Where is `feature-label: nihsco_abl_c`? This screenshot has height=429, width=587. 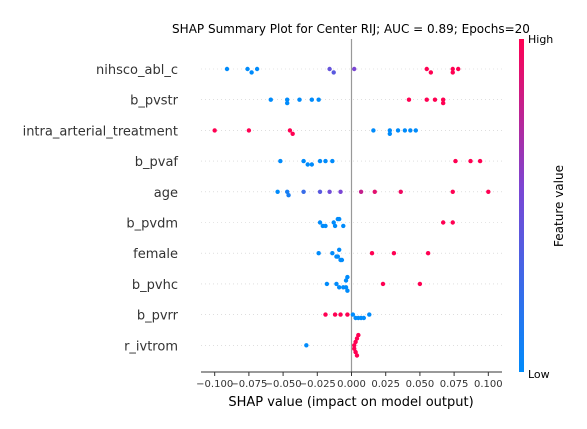 feature-label: nihsco_abl_c is located at coordinates (137, 70).